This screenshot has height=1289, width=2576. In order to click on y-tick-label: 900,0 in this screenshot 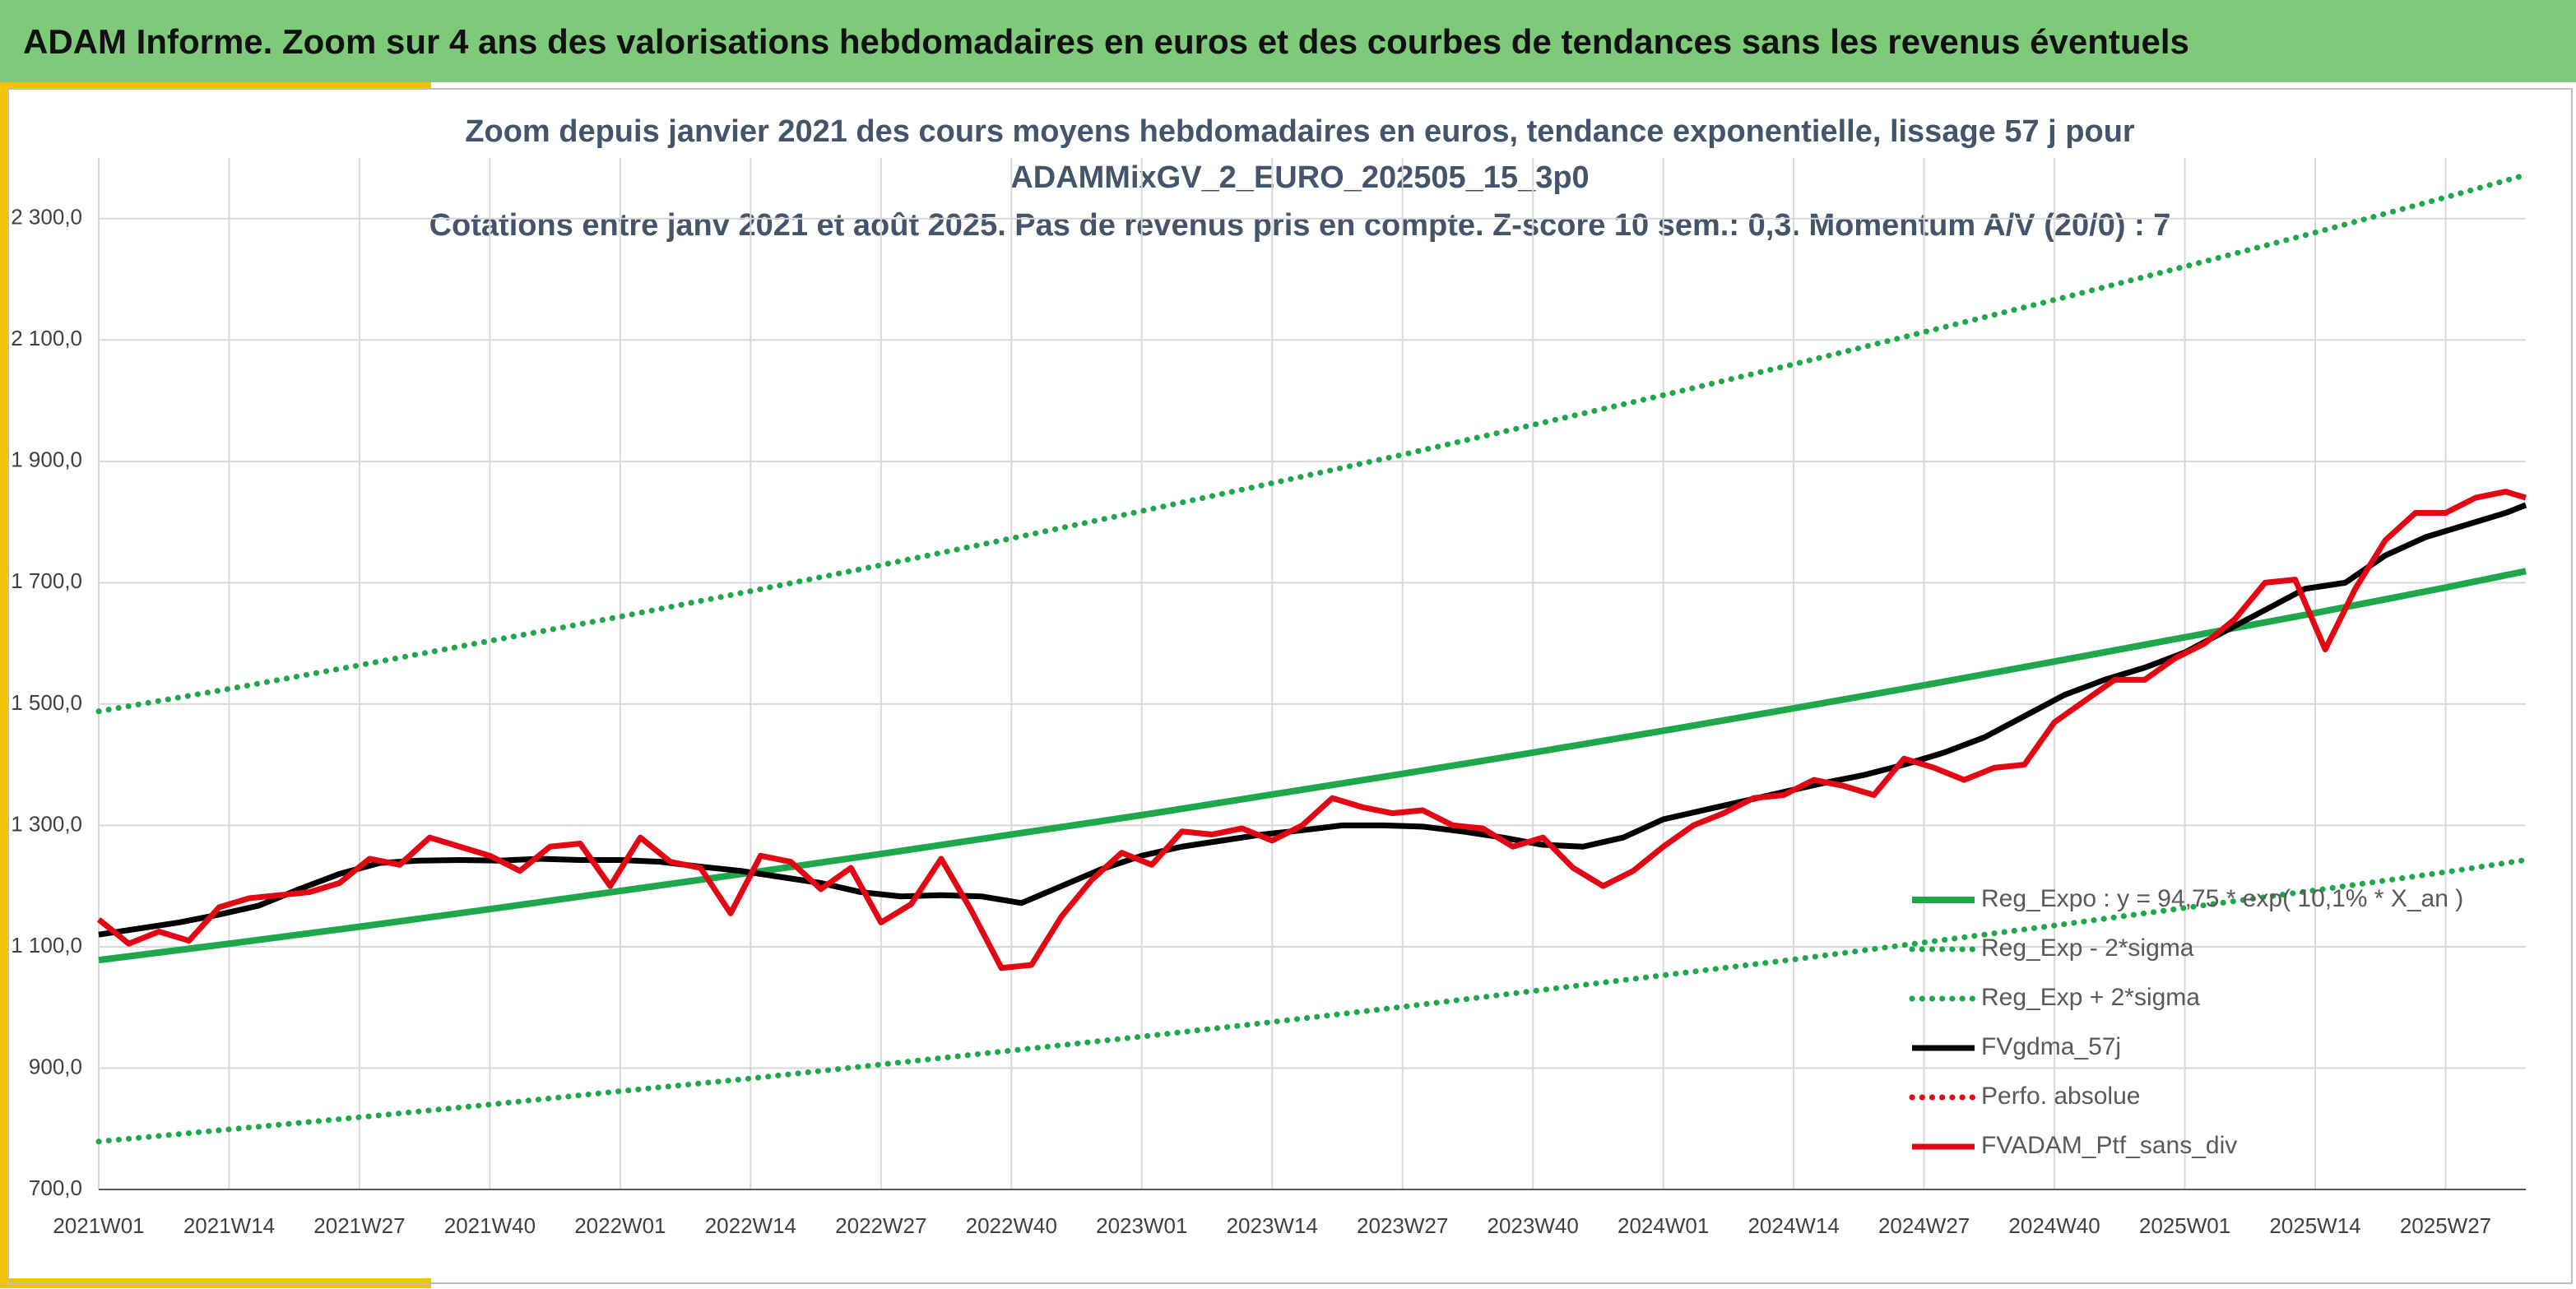, I will do `click(56, 1066)`.